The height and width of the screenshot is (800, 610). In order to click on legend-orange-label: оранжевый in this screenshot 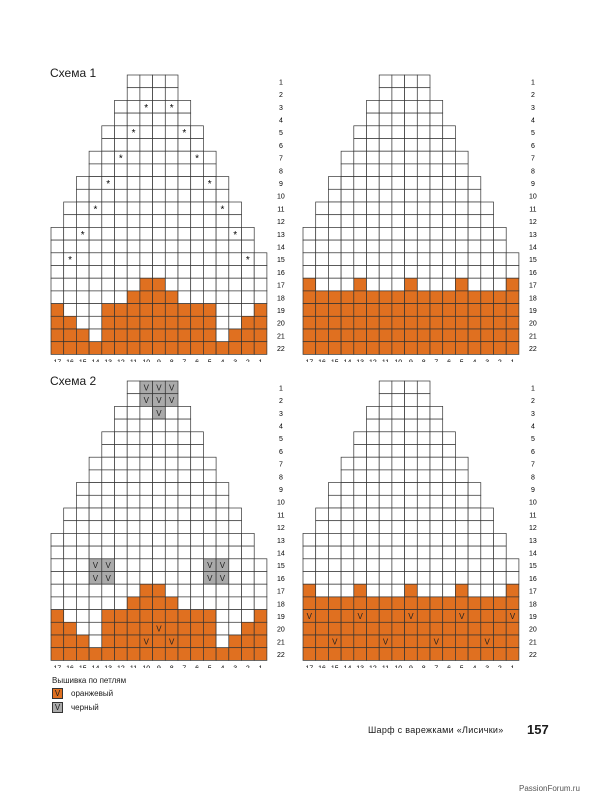, I will do `click(92, 693)`.